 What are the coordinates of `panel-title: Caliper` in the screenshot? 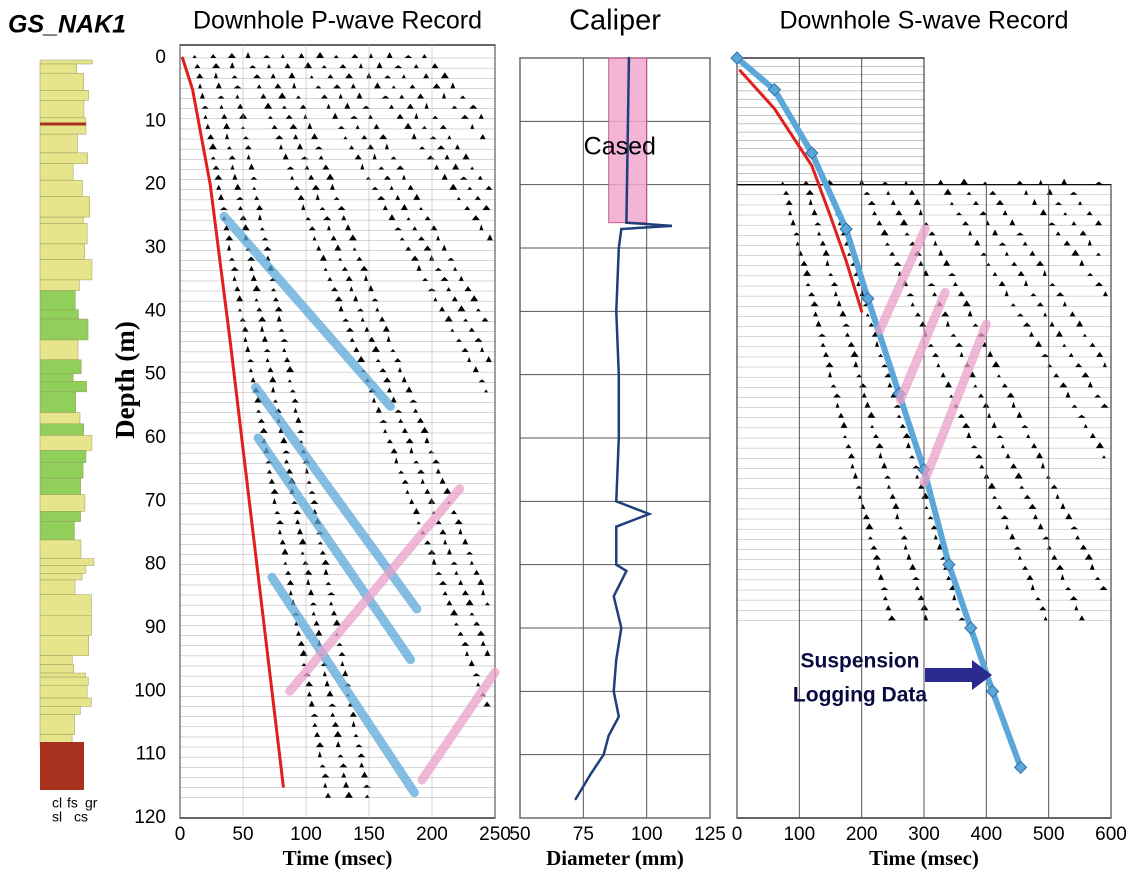 It's located at (615, 21).